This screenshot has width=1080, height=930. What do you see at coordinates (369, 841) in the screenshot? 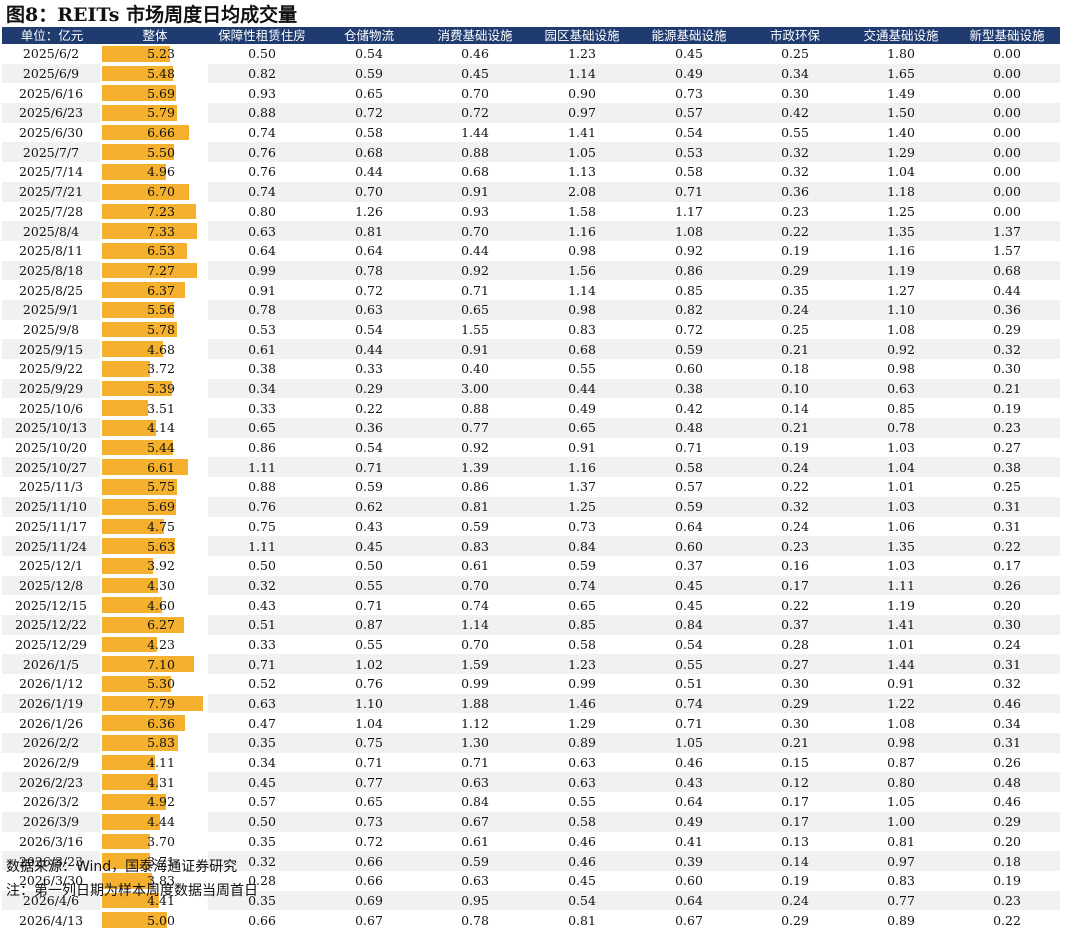
I see `value-cell: 0.72` at bounding box center [369, 841].